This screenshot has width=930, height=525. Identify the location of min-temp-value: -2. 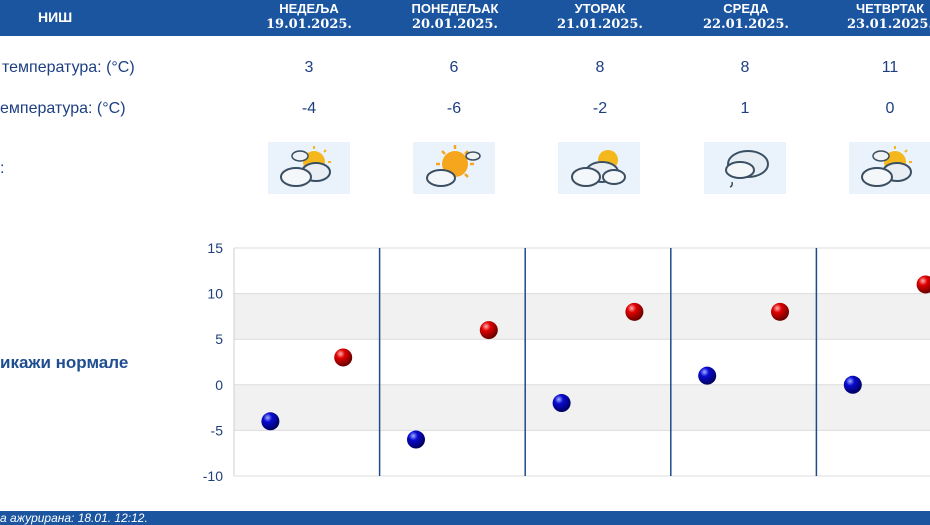
(600, 108).